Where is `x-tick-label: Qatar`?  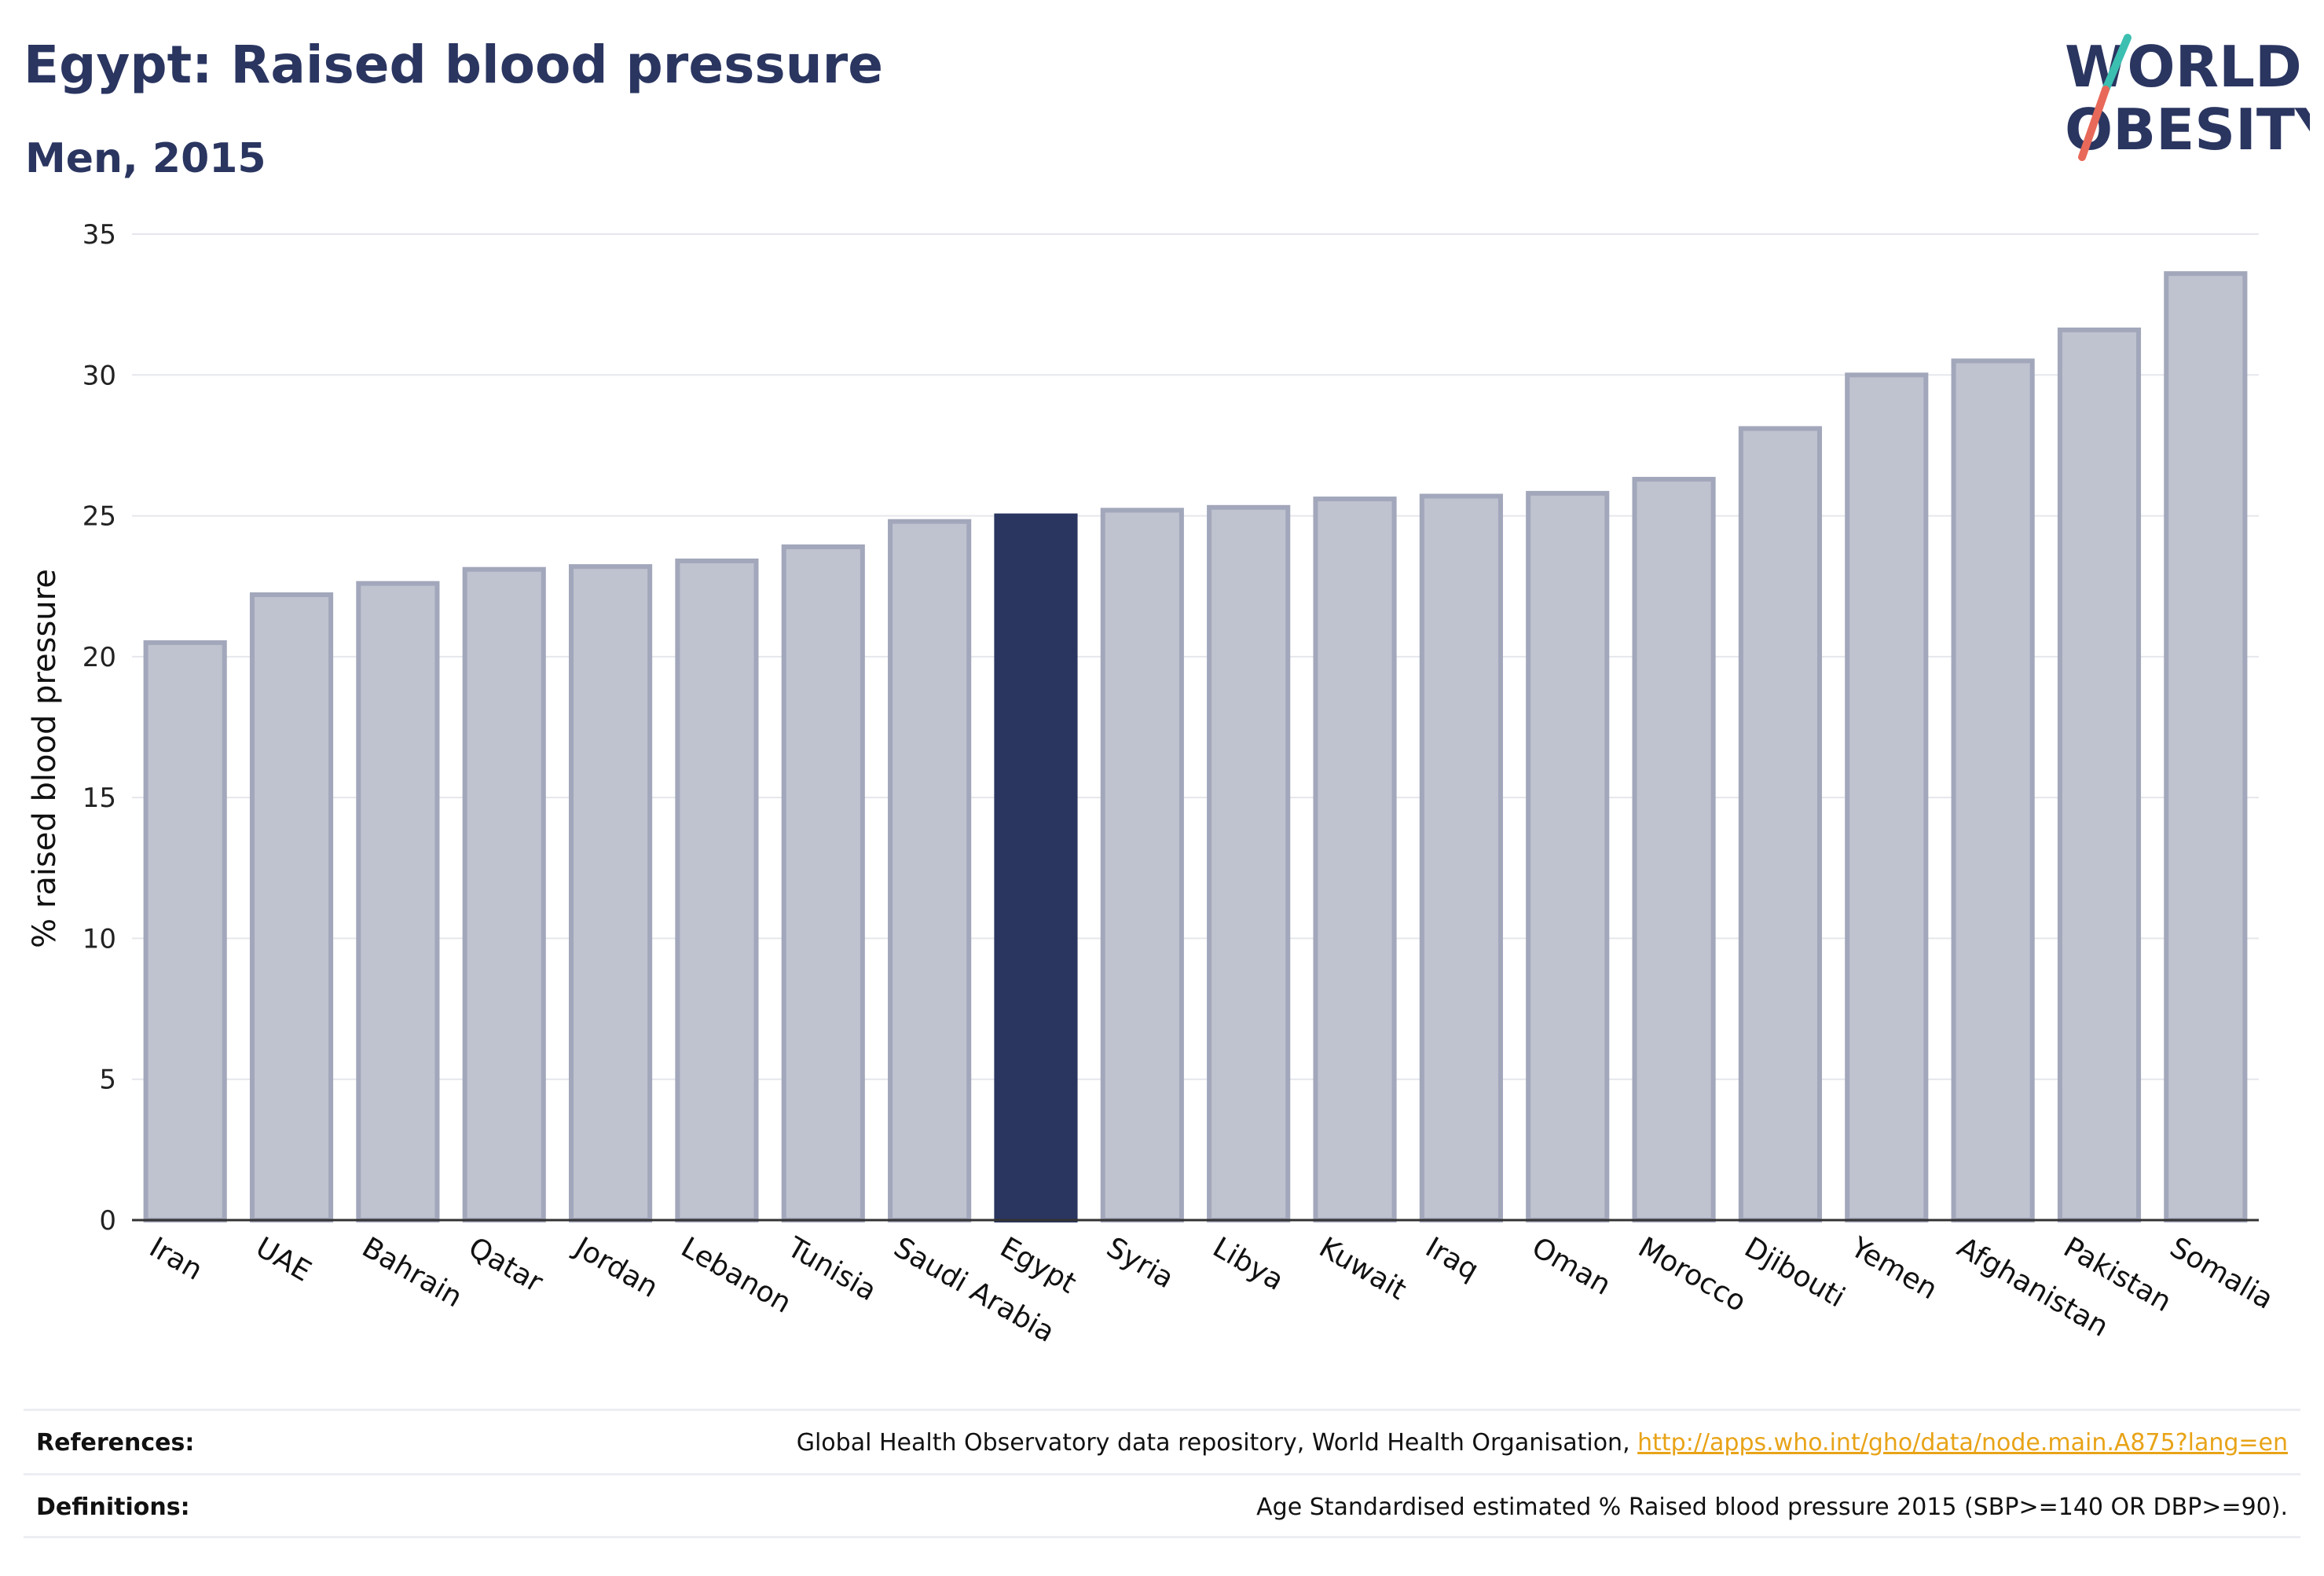
x-tick-label: Qatar is located at coordinates (505, 1265).